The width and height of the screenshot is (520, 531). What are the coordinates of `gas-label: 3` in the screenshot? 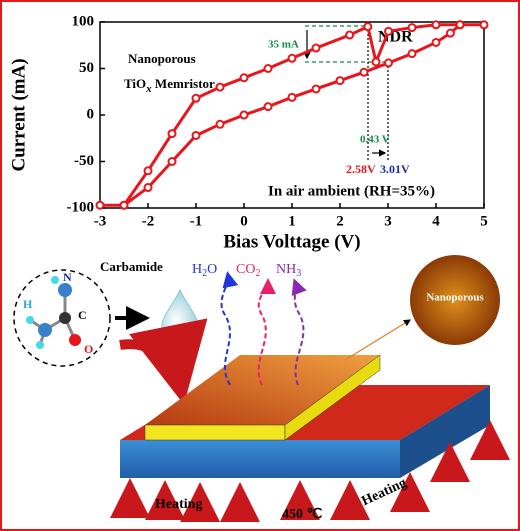 It's located at (298, 273).